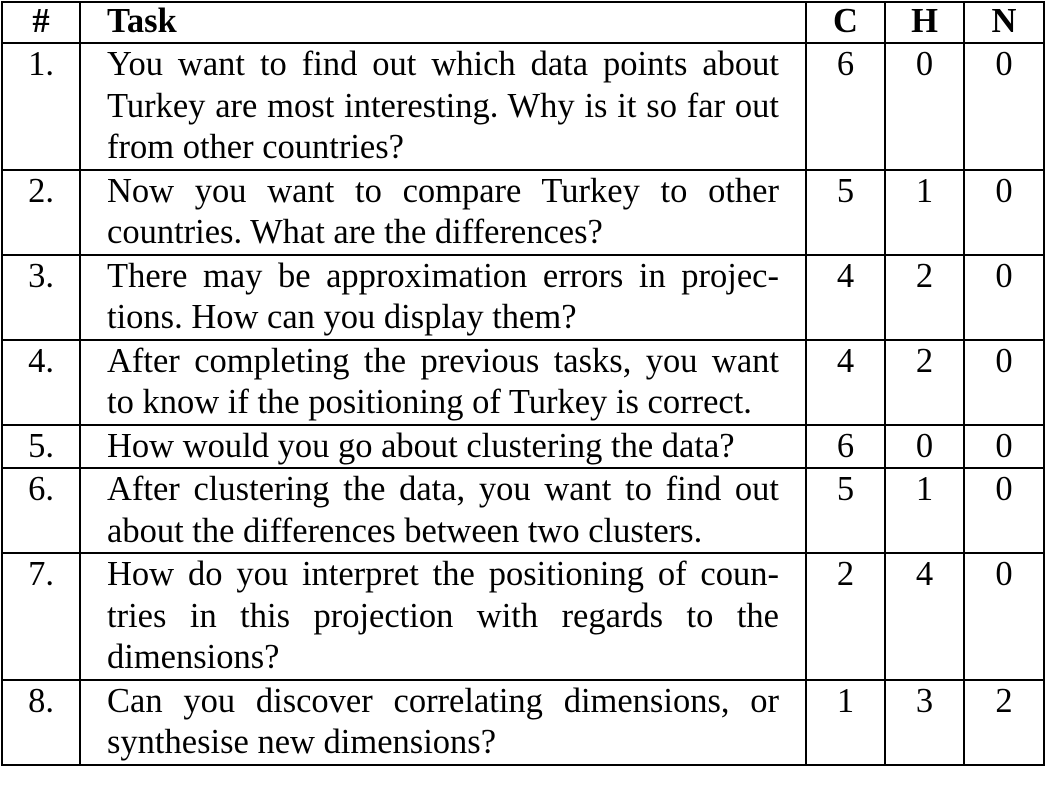 This screenshot has height=807, width=1045. I want to click on row-number: 5., so click(41, 446).